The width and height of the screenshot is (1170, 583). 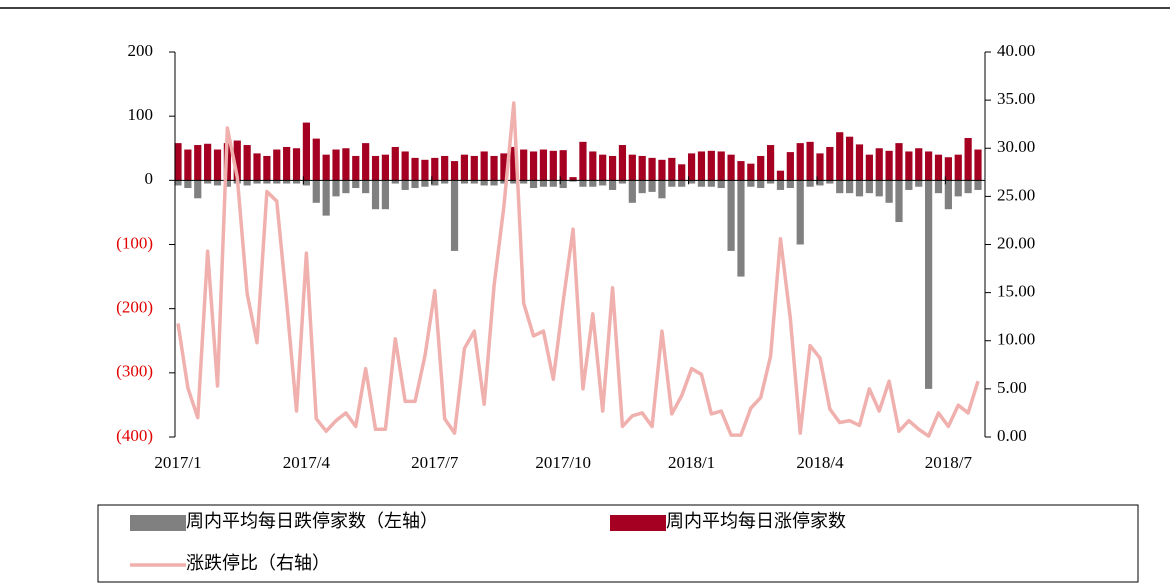 What do you see at coordinates (756, 521) in the screenshot?
I see `legend-label: 周内平均每日涨停家数` at bounding box center [756, 521].